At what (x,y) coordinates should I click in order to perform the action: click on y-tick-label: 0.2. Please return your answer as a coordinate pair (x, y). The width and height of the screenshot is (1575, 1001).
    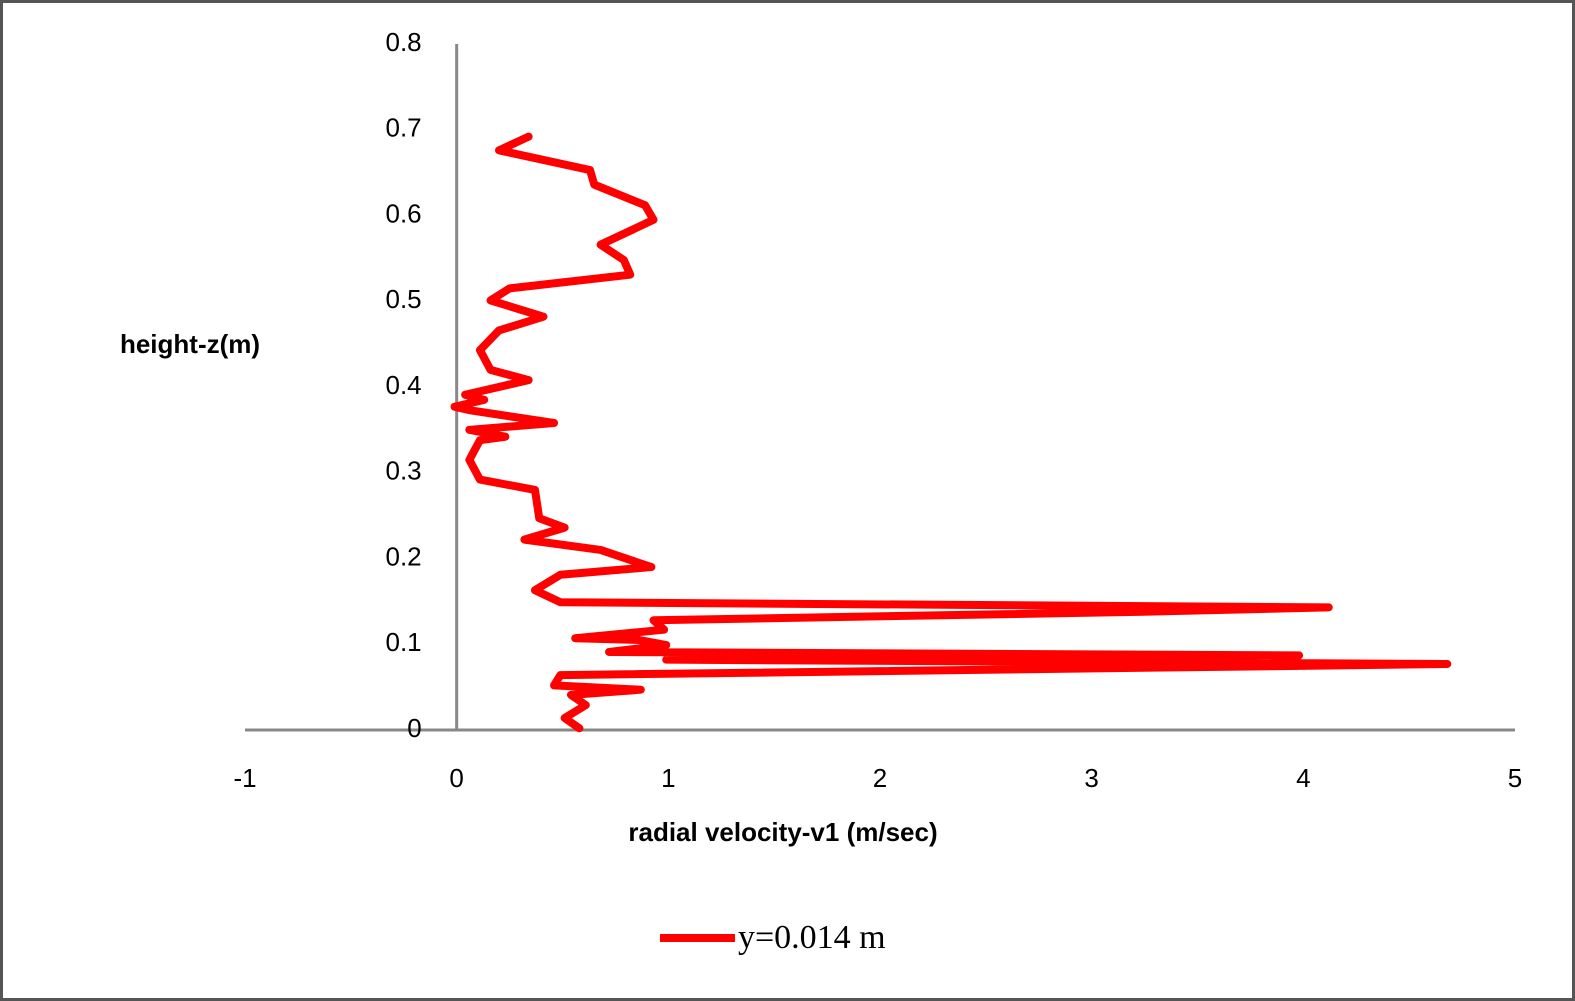
    Looking at the image, I should click on (404, 556).